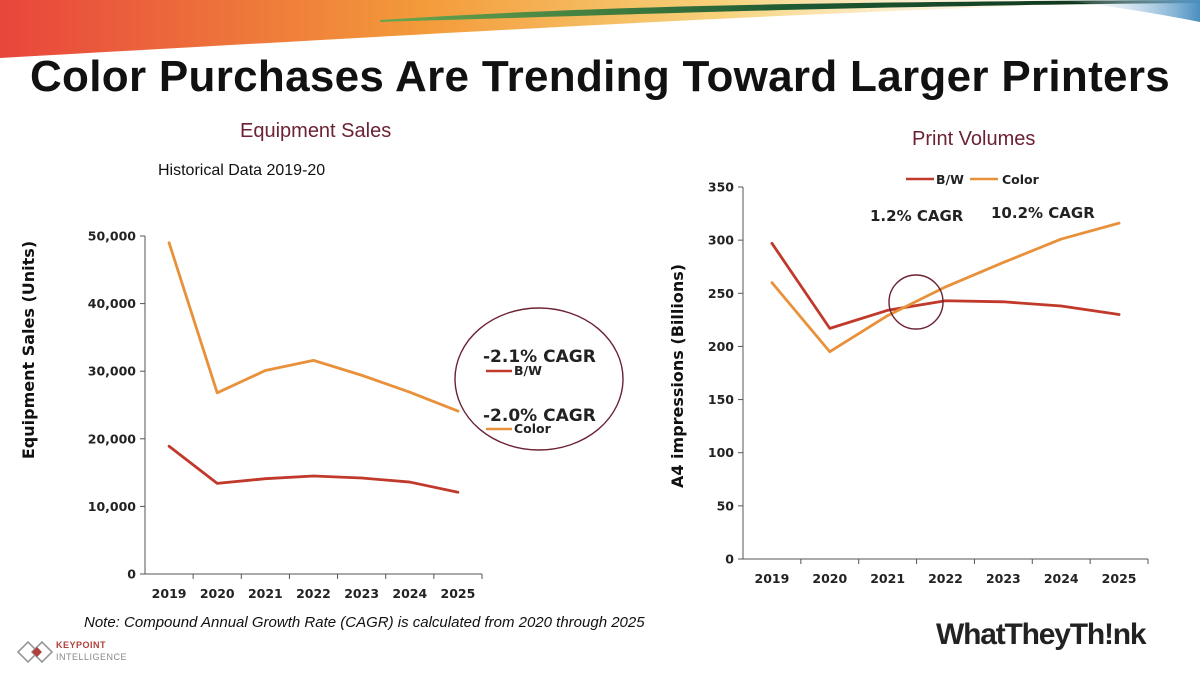  Describe the element at coordinates (539, 416) in the screenshot. I see `cagr-label-color: -2.0% CAGR` at that location.